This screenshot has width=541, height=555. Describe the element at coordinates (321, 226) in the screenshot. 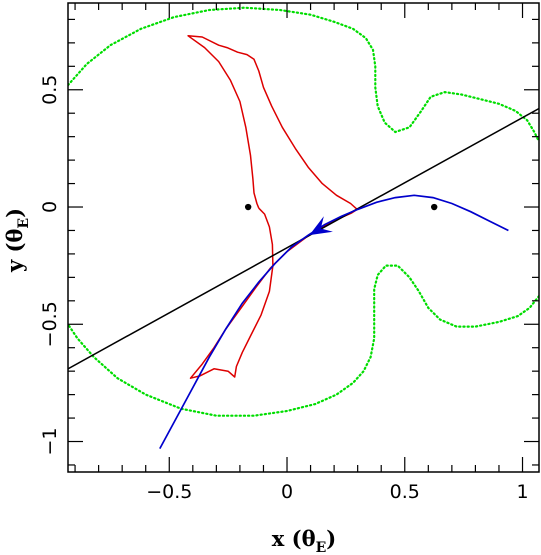

I see `trajectory-arrow` at that location.